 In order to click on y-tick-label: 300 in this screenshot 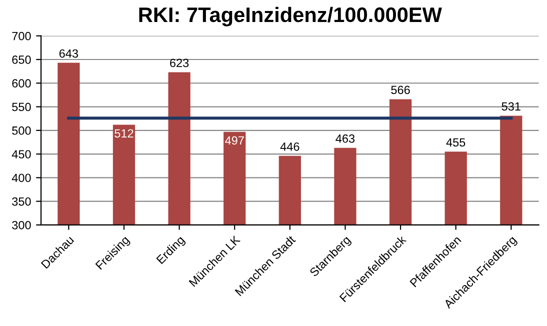, I will do `click(21, 225)`.